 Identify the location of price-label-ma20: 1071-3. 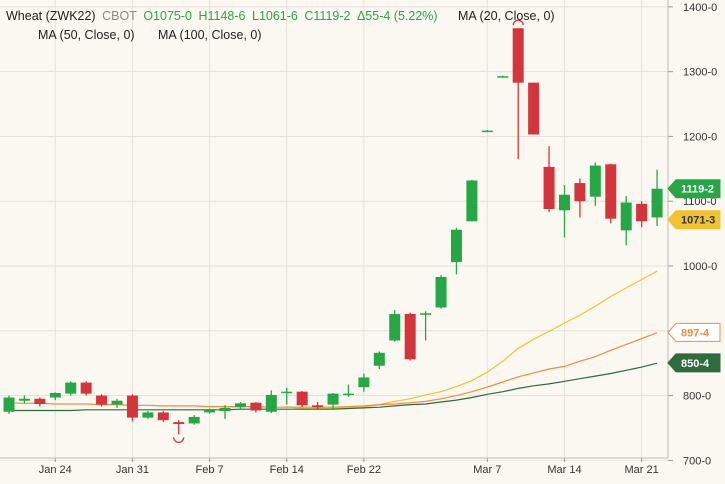
(694, 220).